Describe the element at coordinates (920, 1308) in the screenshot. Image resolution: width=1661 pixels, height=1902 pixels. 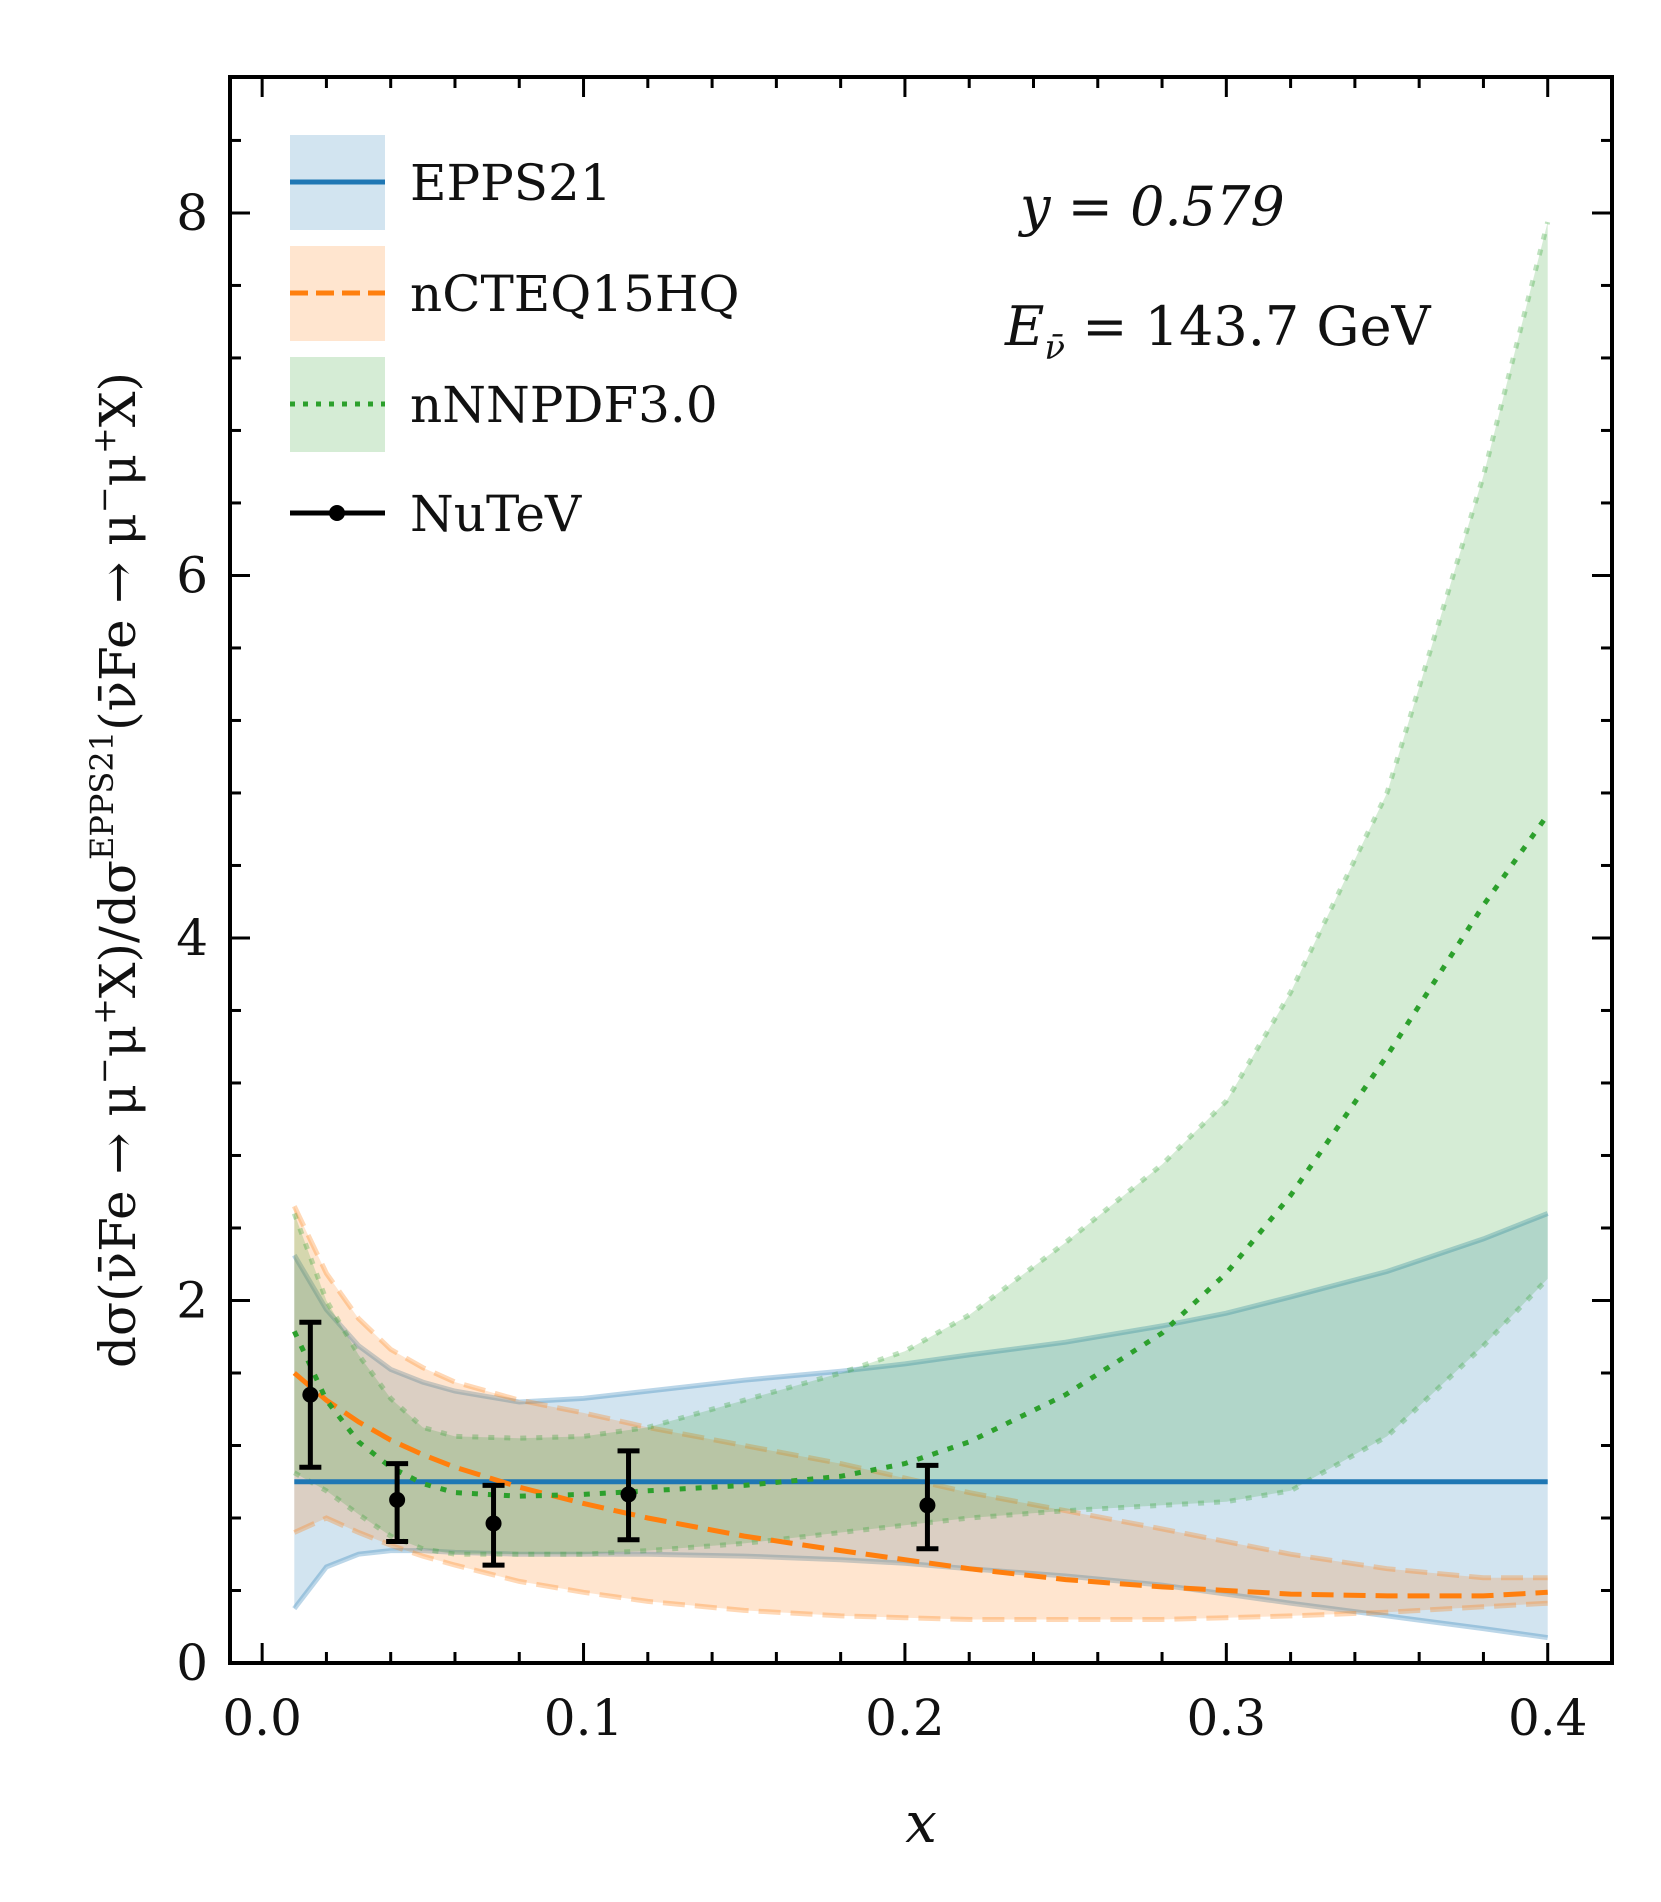
I see `band-upper-edge-epps21` at that location.